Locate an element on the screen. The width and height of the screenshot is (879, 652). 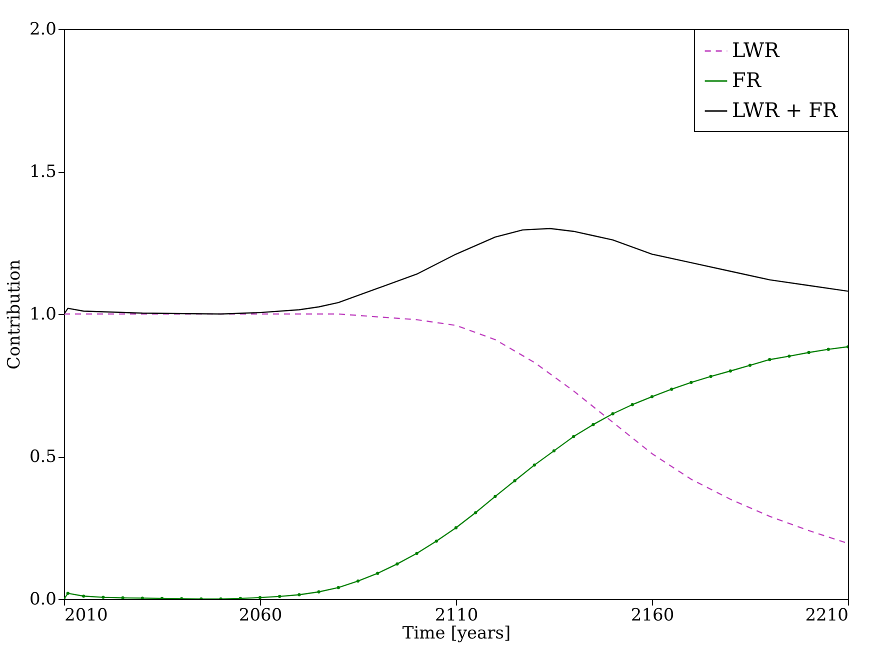
x-axis-title: Time [years] is located at coordinates (456, 634).